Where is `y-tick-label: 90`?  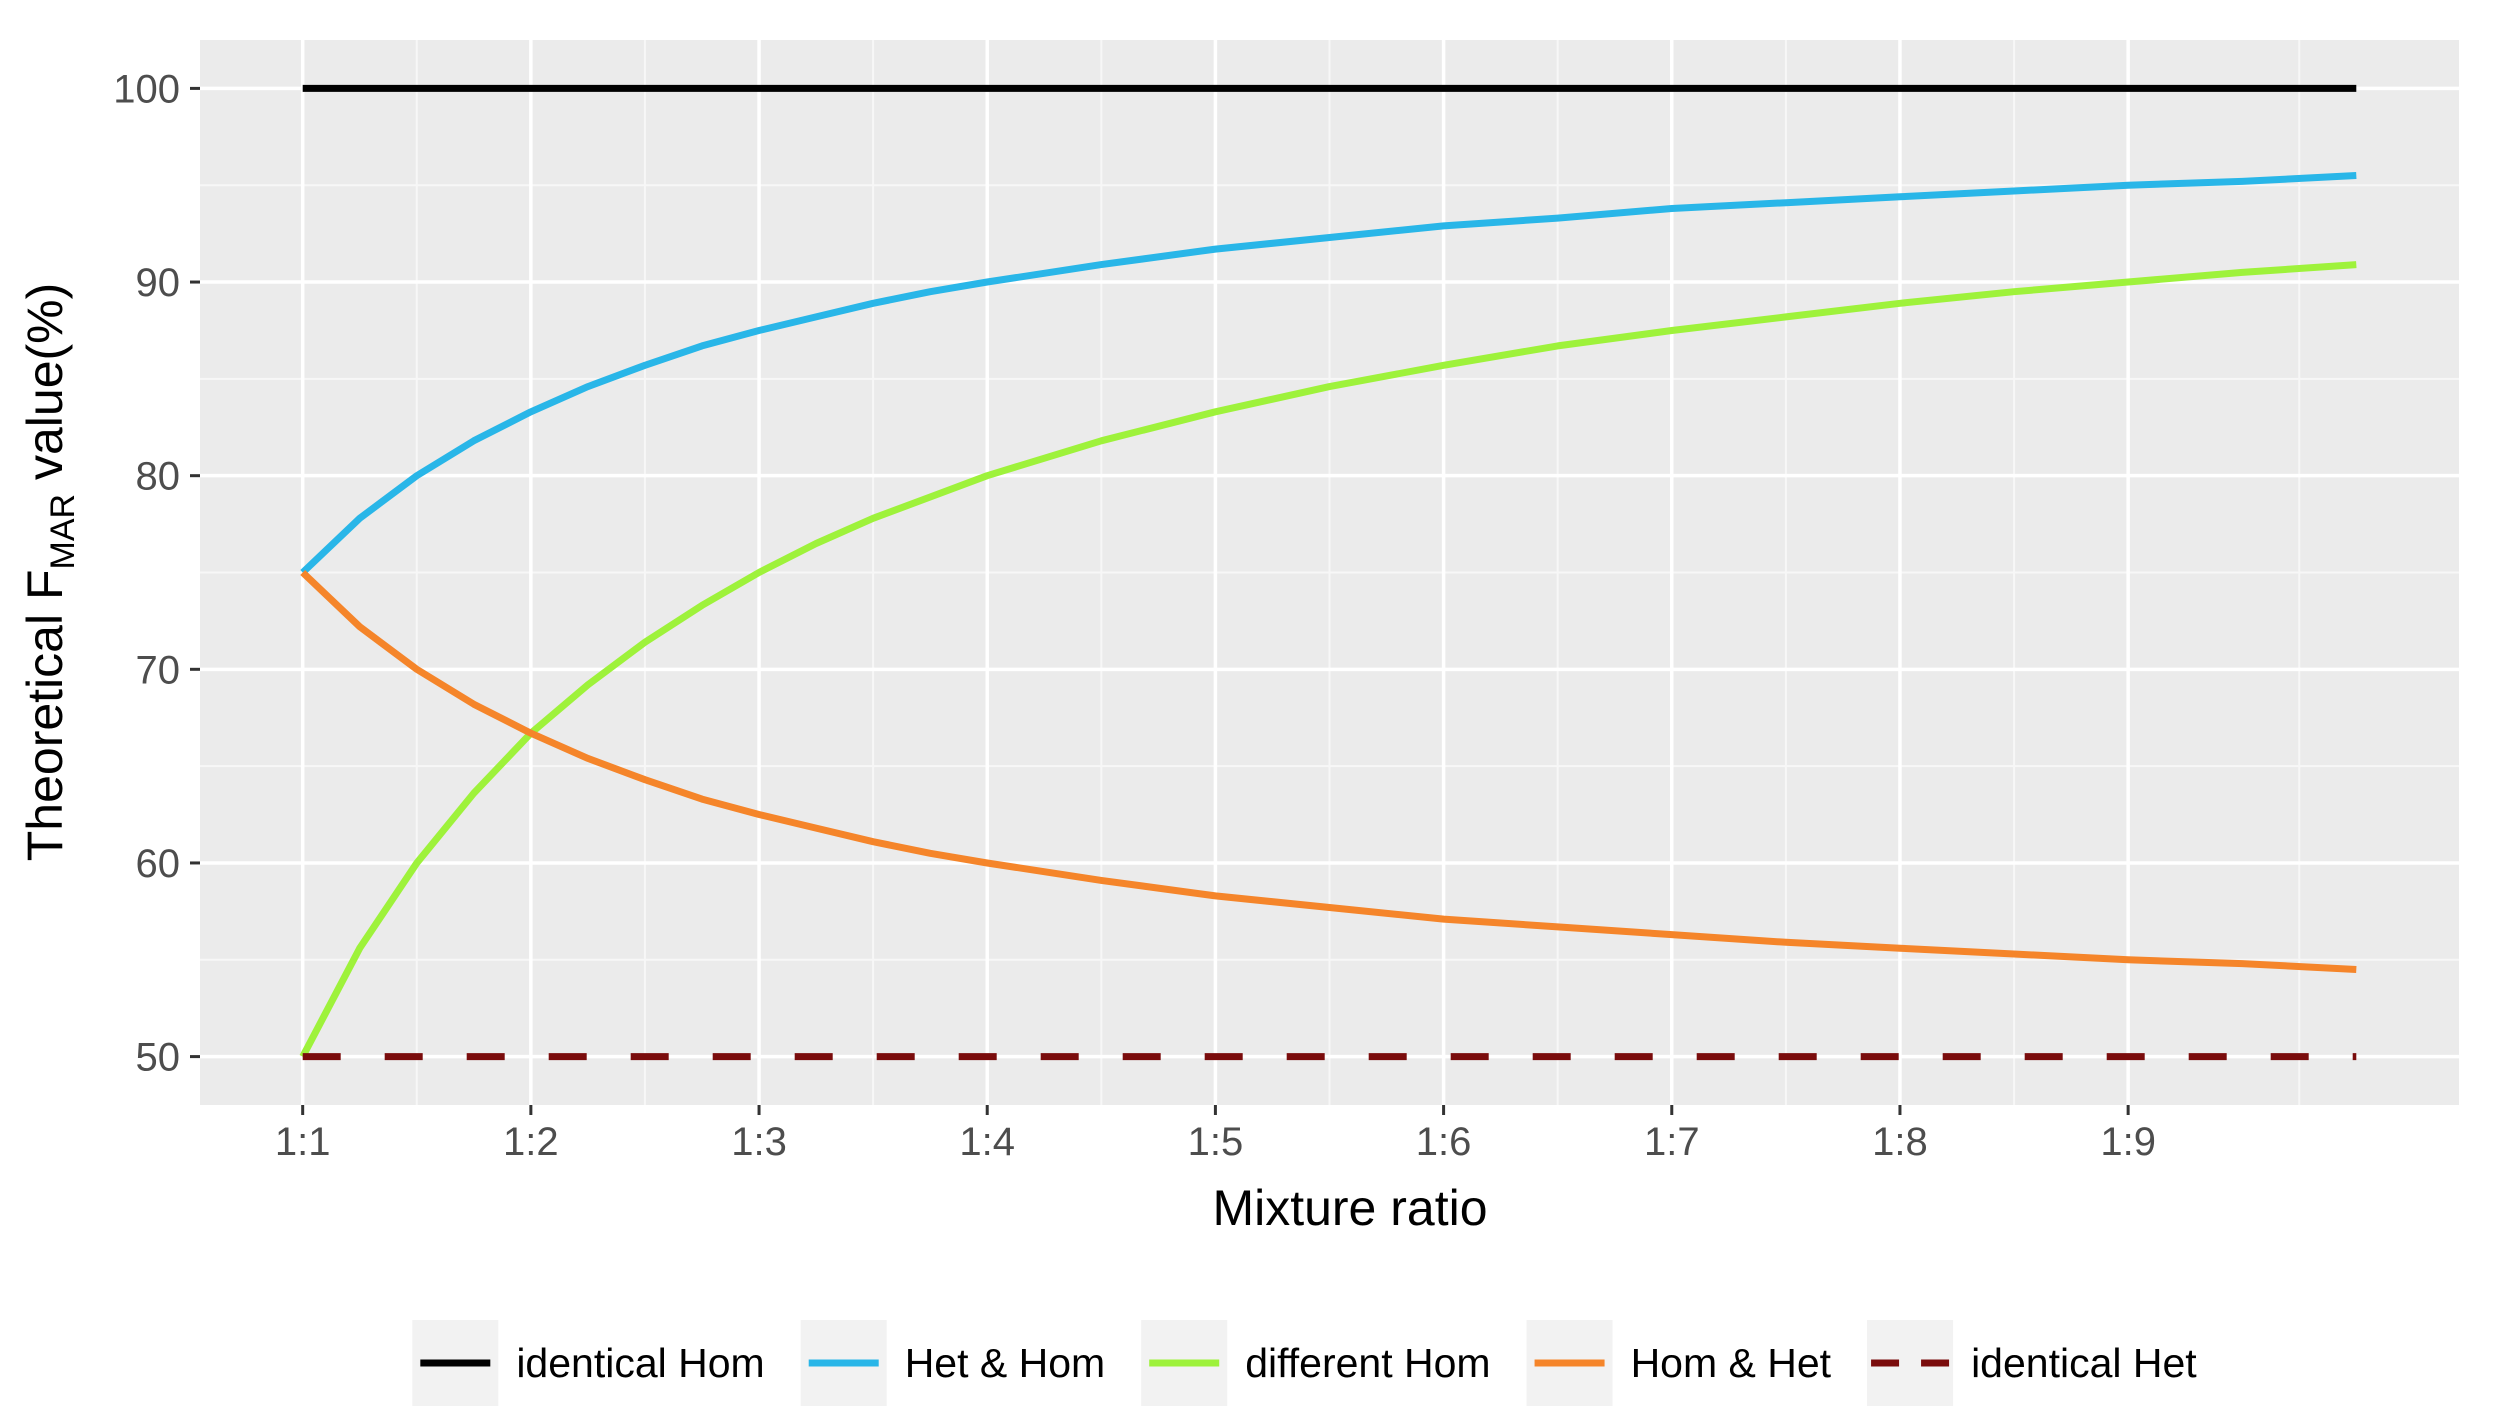 y-tick-label: 90 is located at coordinates (158, 283).